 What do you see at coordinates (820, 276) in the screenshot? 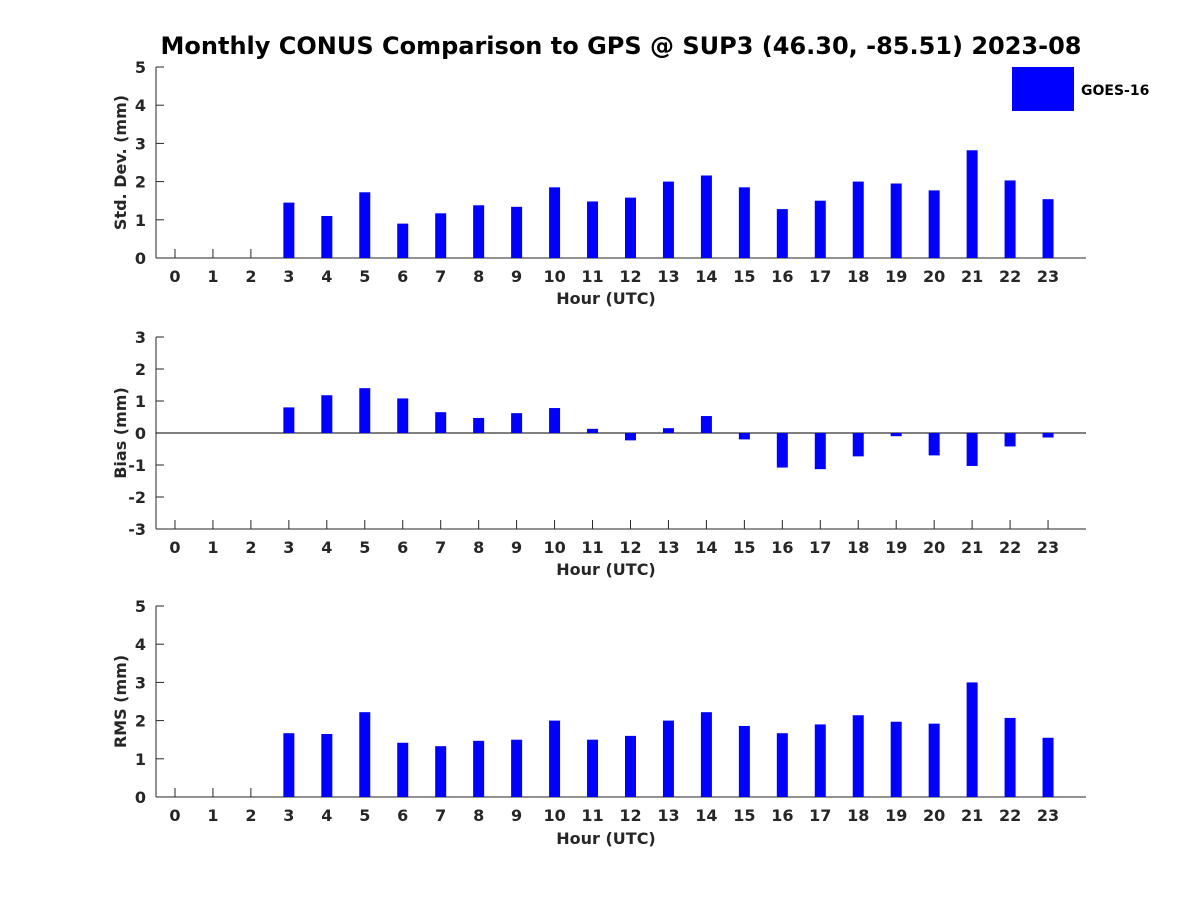
I see `x-tick-label: 17` at bounding box center [820, 276].